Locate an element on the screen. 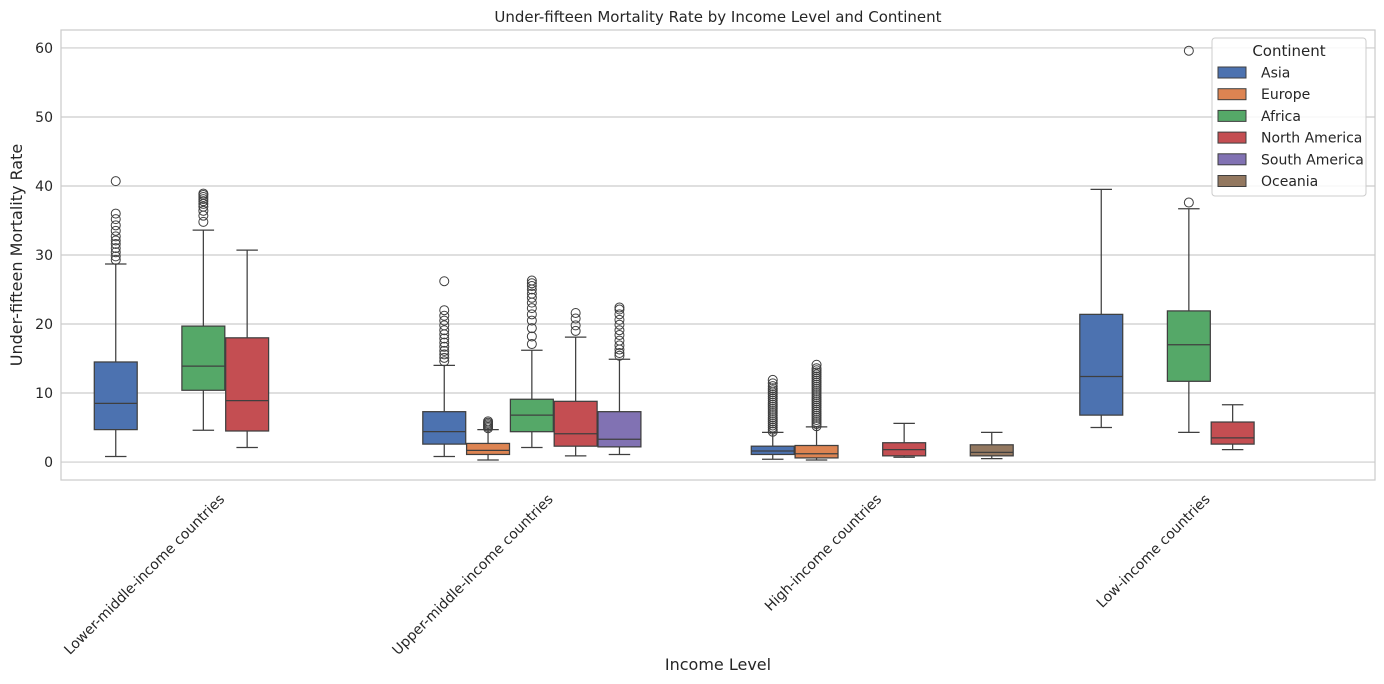 Image resolution: width=1384 pixels, height=684 pixels. x-axis-label: Income Level is located at coordinates (718, 664).